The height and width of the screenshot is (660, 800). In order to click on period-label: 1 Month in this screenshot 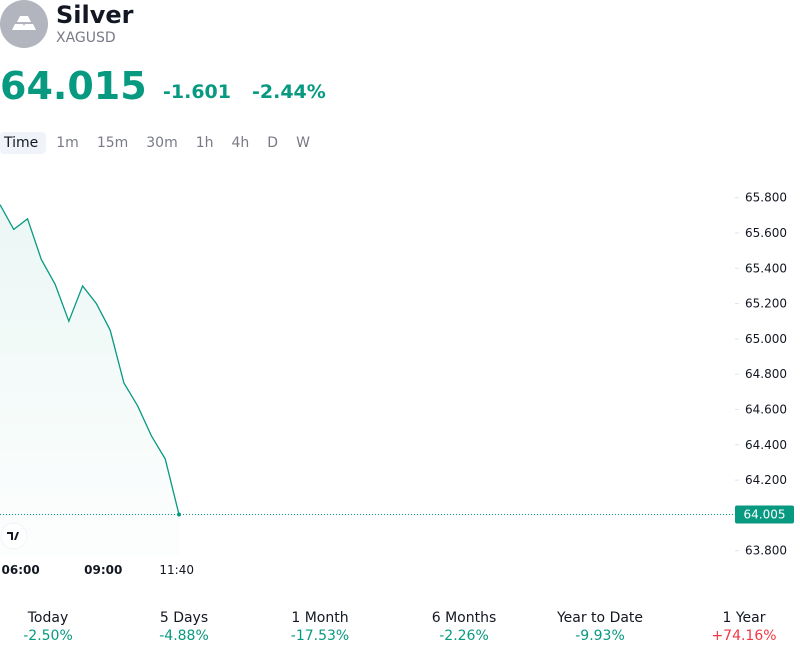, I will do `click(320, 618)`.